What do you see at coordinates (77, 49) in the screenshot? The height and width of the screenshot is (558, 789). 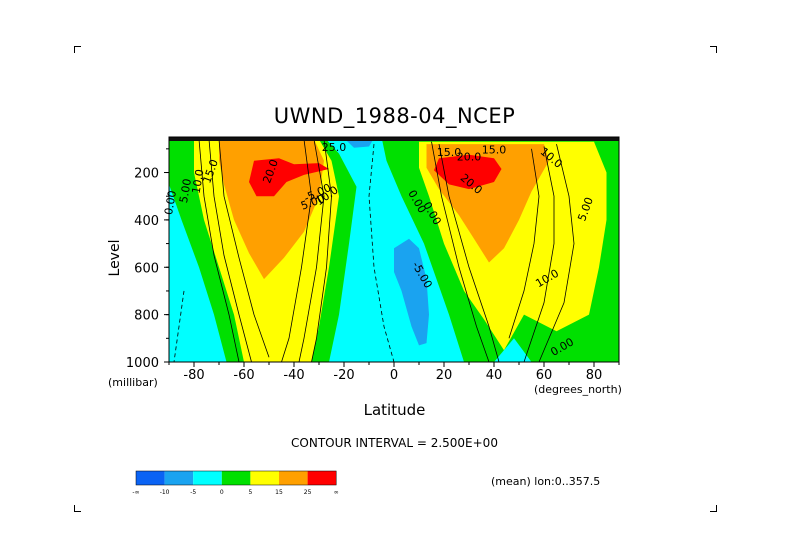 I see `corner-mark-top-left` at bounding box center [77, 49].